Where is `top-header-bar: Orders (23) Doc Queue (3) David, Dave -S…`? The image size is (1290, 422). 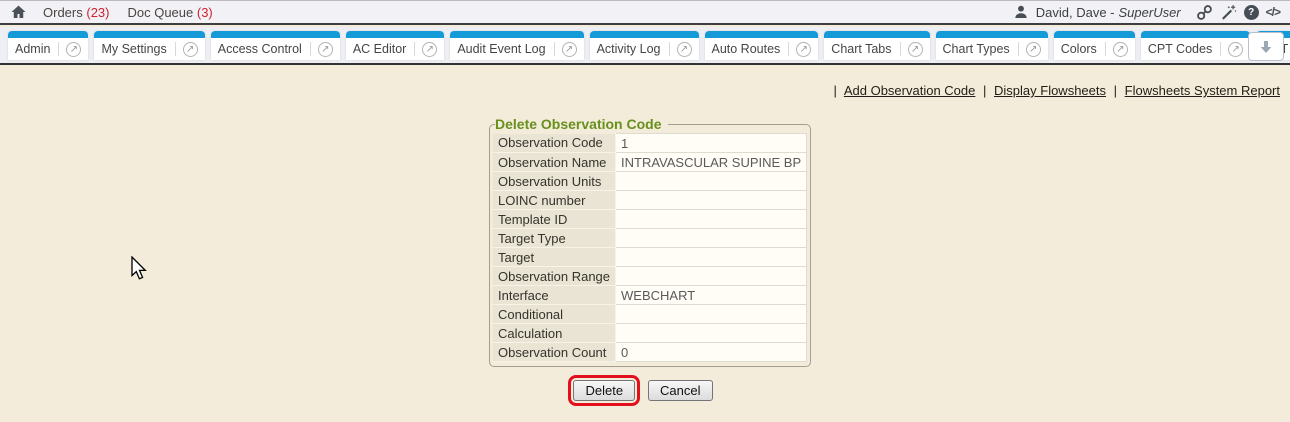 top-header-bar: Orders (23) Doc Queue (3) David, Dave -S… is located at coordinates (645, 12).